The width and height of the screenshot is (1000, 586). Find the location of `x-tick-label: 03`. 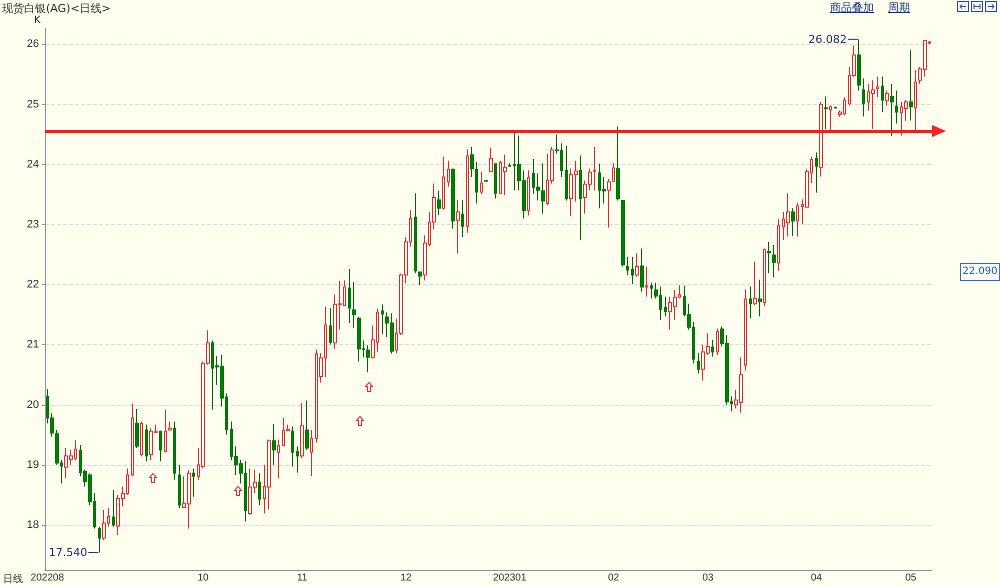

x-tick-label: 03 is located at coordinates (708, 578).